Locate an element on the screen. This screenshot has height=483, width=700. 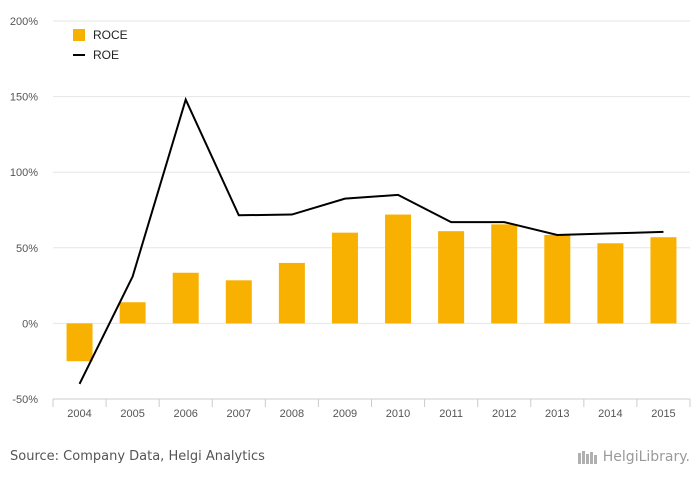
x-tick-label: 2006 is located at coordinates (185, 414).